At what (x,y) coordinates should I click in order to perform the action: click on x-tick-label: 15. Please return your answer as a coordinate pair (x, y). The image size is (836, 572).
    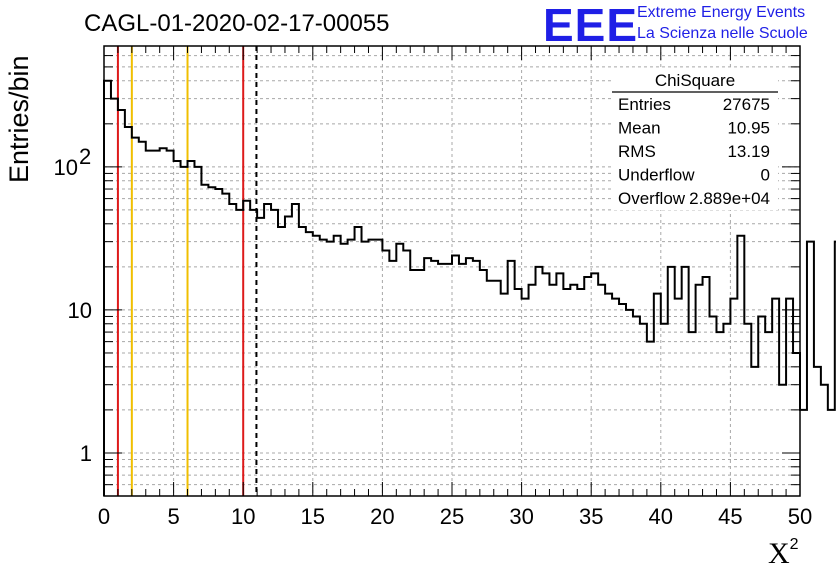
    Looking at the image, I should click on (313, 516).